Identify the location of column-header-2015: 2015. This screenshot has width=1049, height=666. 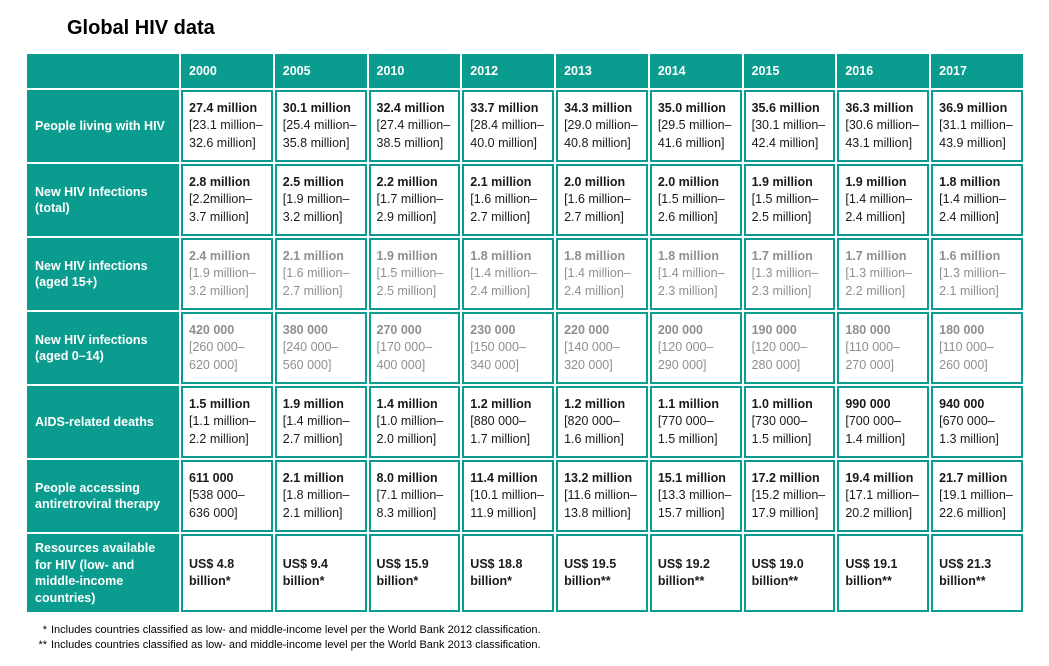
(789, 71).